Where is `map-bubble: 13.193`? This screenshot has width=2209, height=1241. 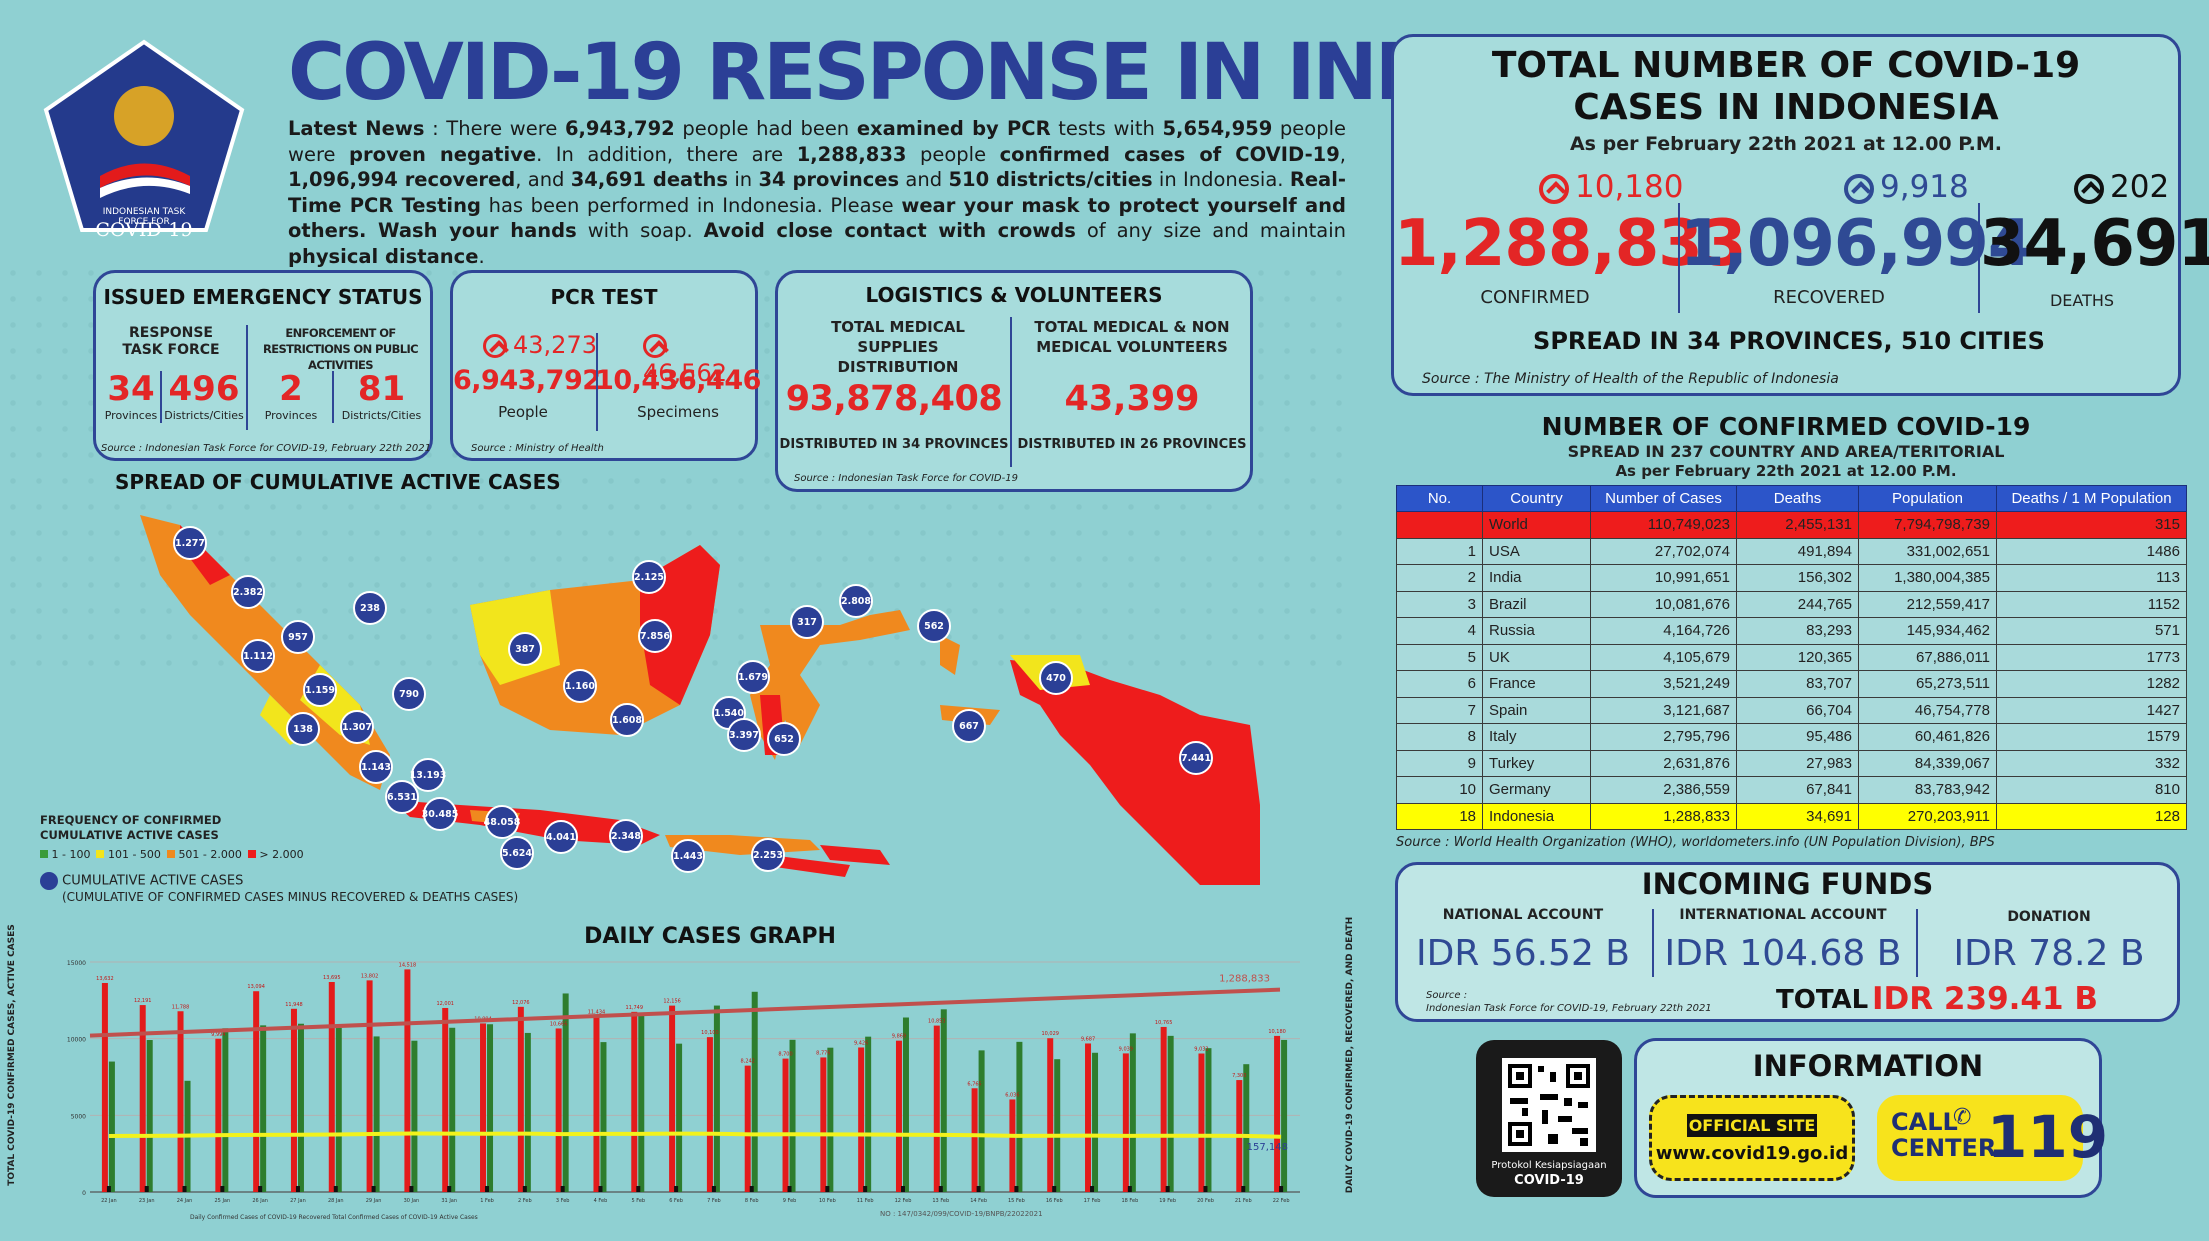 map-bubble: 13.193 is located at coordinates (428, 775).